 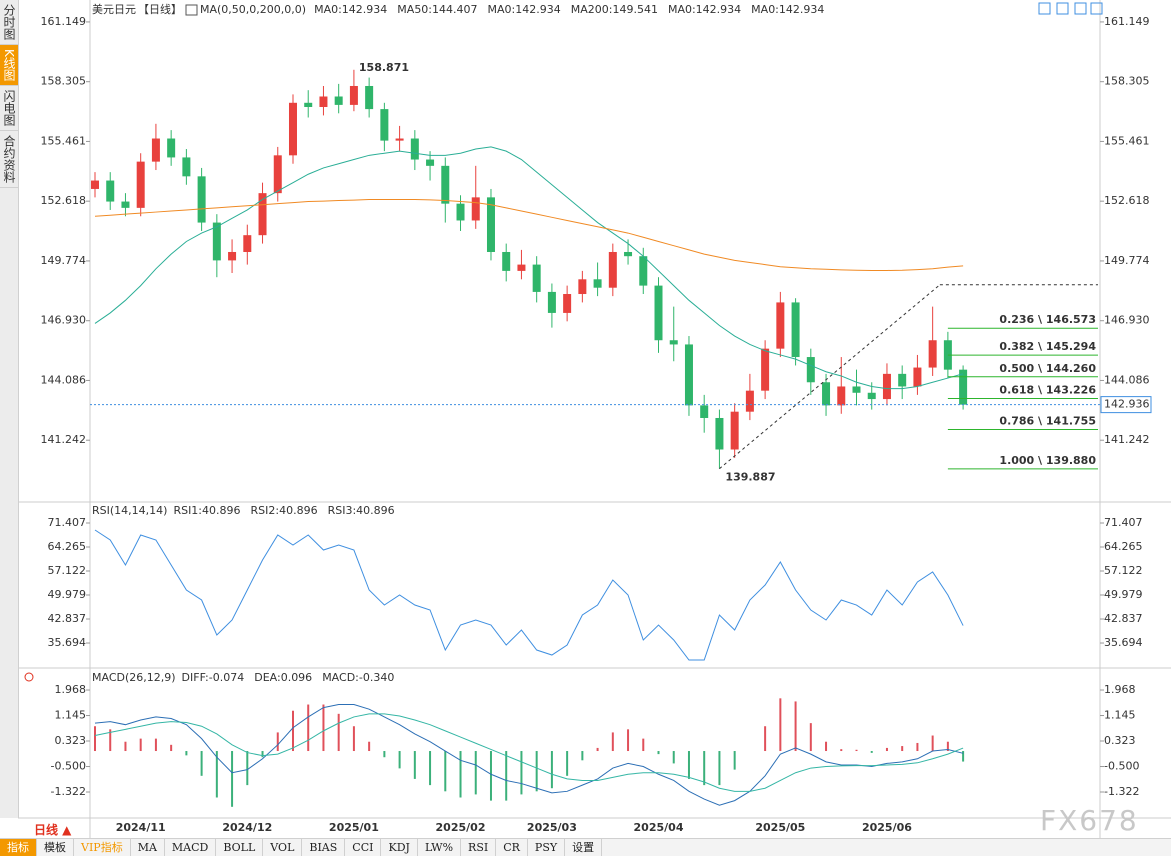 What do you see at coordinates (29, 677) in the screenshot?
I see `settings-icon` at bounding box center [29, 677].